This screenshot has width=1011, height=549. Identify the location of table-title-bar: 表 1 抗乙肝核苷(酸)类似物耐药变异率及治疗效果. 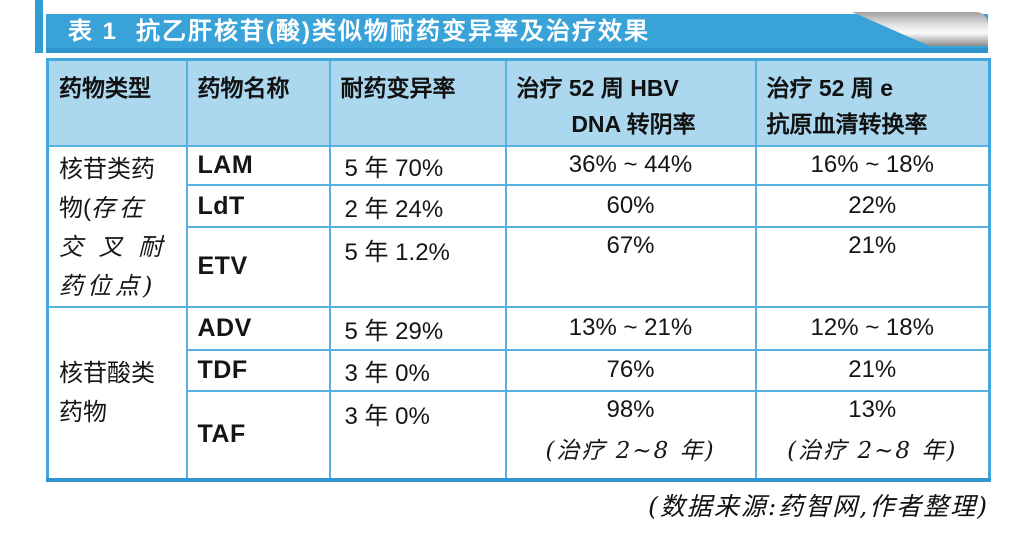
(517, 33).